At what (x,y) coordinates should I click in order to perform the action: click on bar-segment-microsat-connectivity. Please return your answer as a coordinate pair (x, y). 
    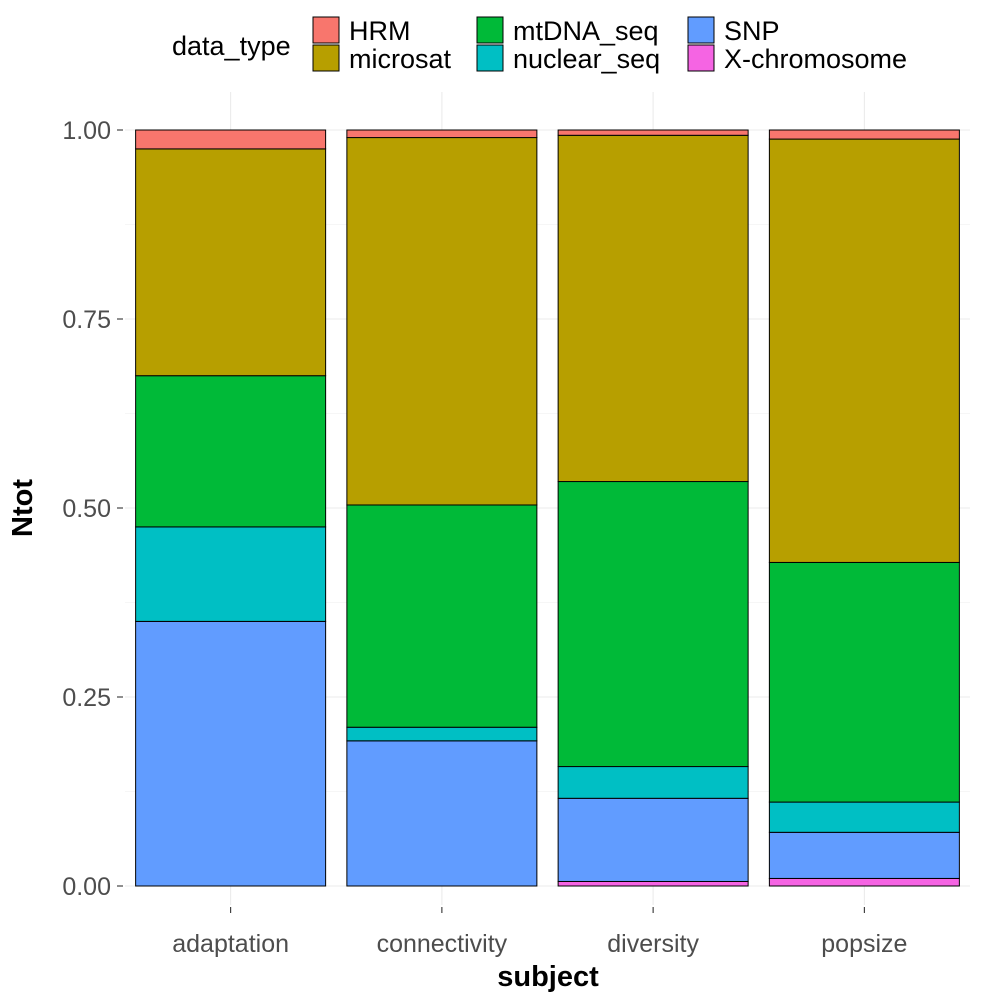
    Looking at the image, I should click on (442, 321).